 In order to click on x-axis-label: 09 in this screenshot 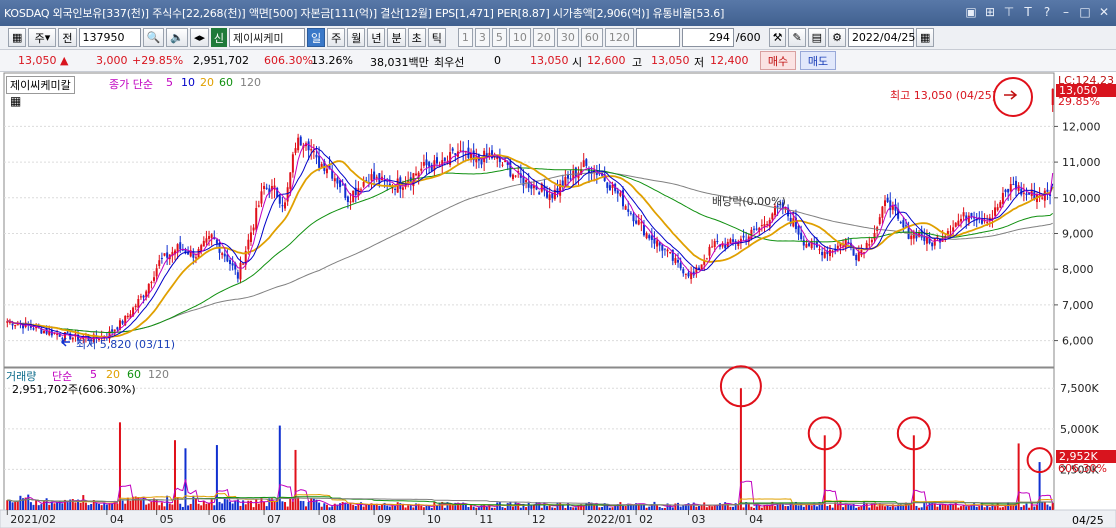, I will do `click(384, 519)`.